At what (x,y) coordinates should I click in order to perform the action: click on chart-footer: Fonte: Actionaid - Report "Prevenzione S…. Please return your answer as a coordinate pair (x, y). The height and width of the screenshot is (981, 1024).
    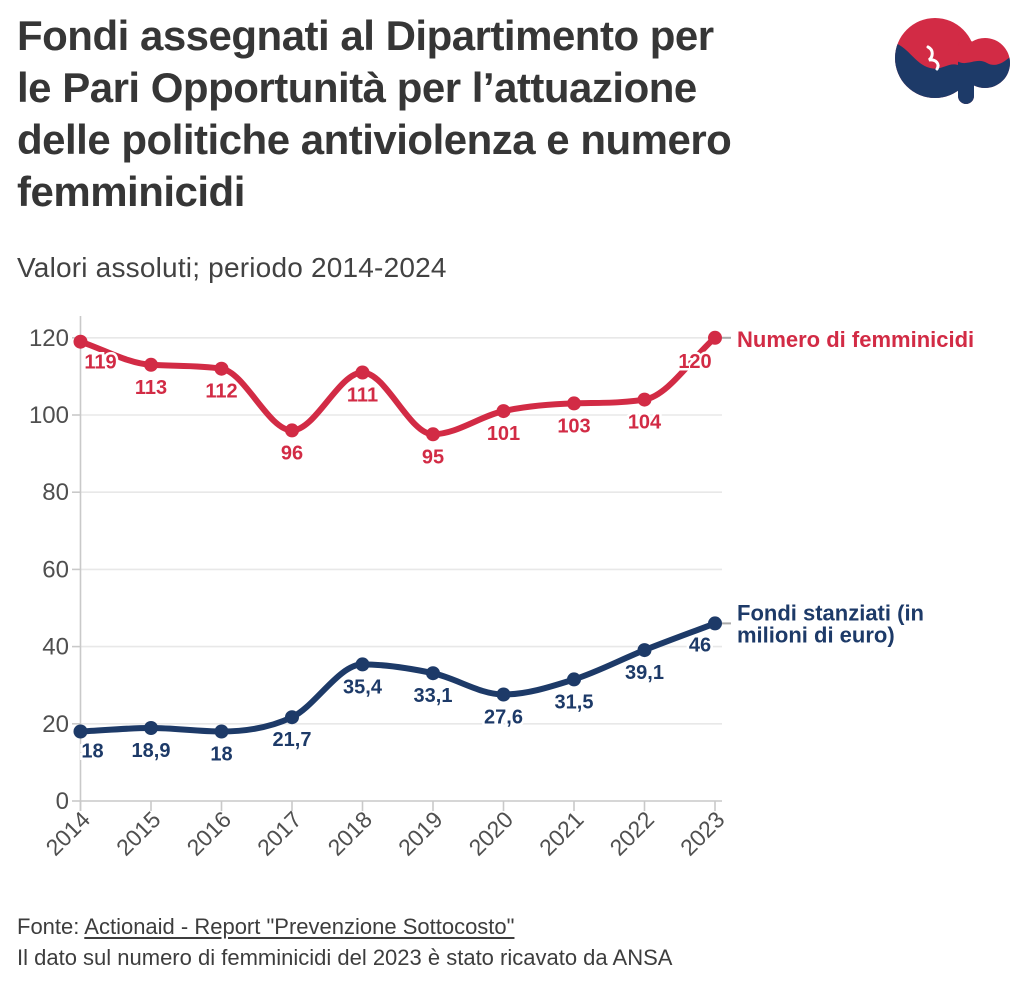
    Looking at the image, I should click on (344, 942).